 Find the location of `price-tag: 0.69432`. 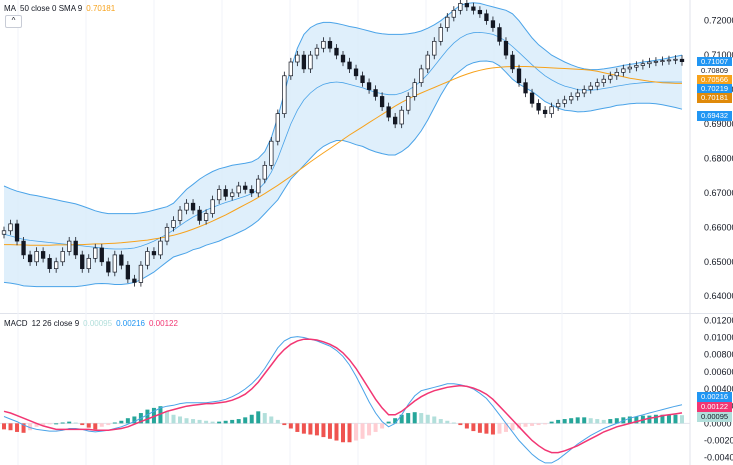

price-tag: 0.69432 is located at coordinates (714, 116).